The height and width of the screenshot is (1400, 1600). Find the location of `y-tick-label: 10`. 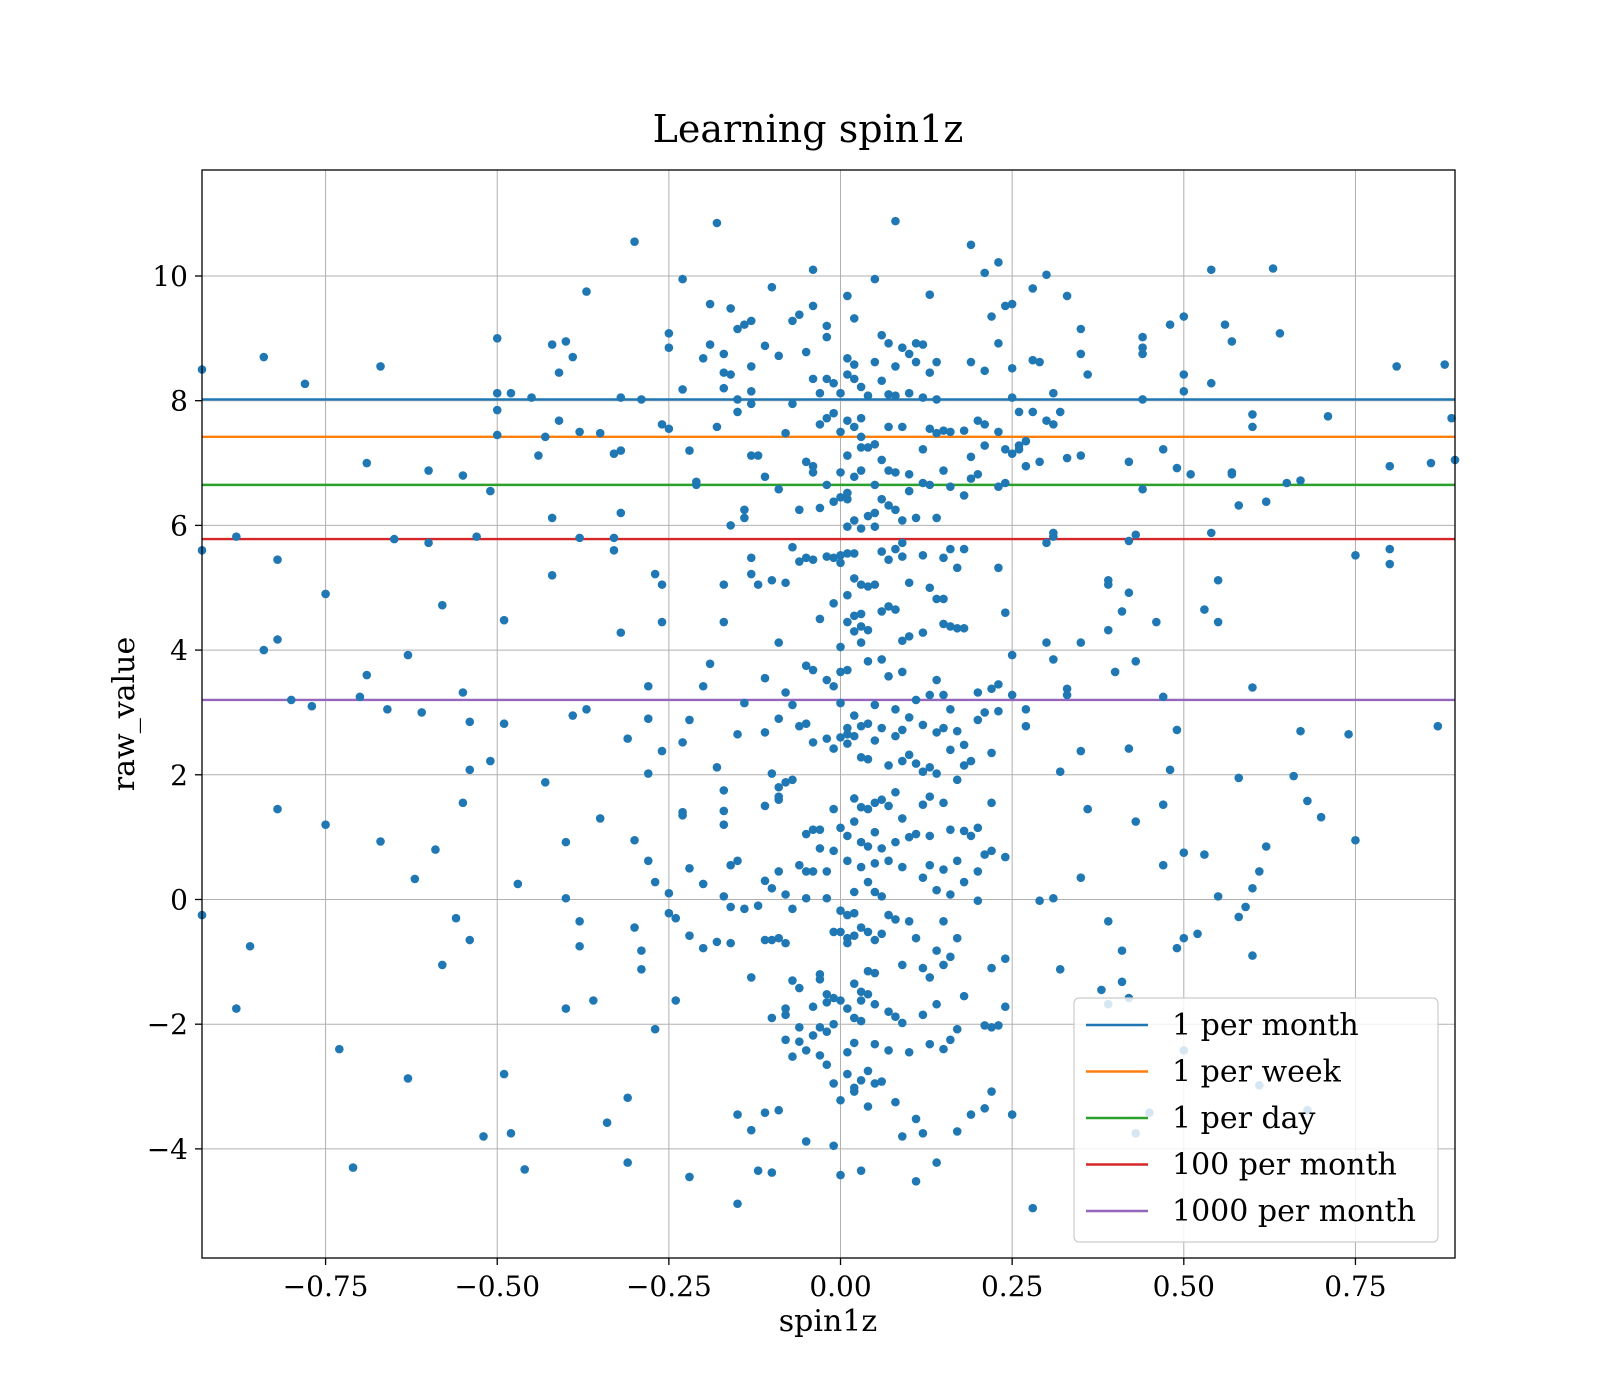

y-tick-label: 10 is located at coordinates (170, 276).